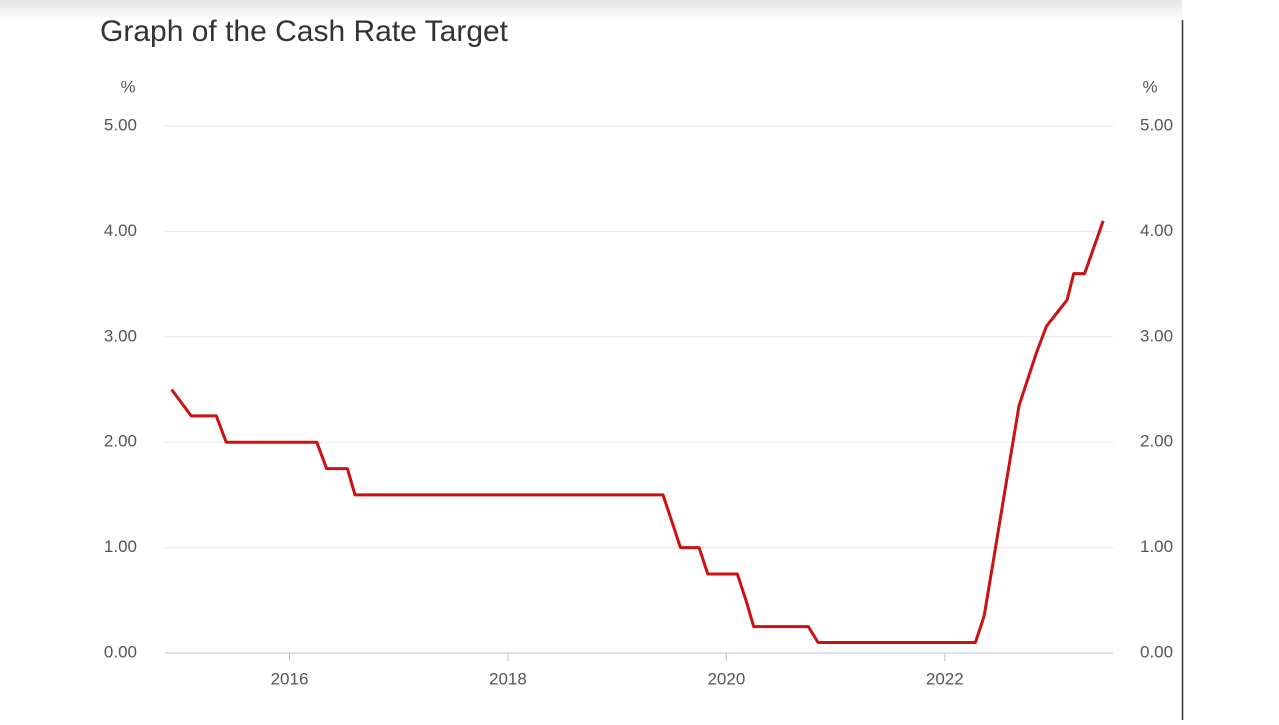 The image size is (1279, 725). What do you see at coordinates (508, 678) in the screenshot?
I see `x-tick-label: 2018` at bounding box center [508, 678].